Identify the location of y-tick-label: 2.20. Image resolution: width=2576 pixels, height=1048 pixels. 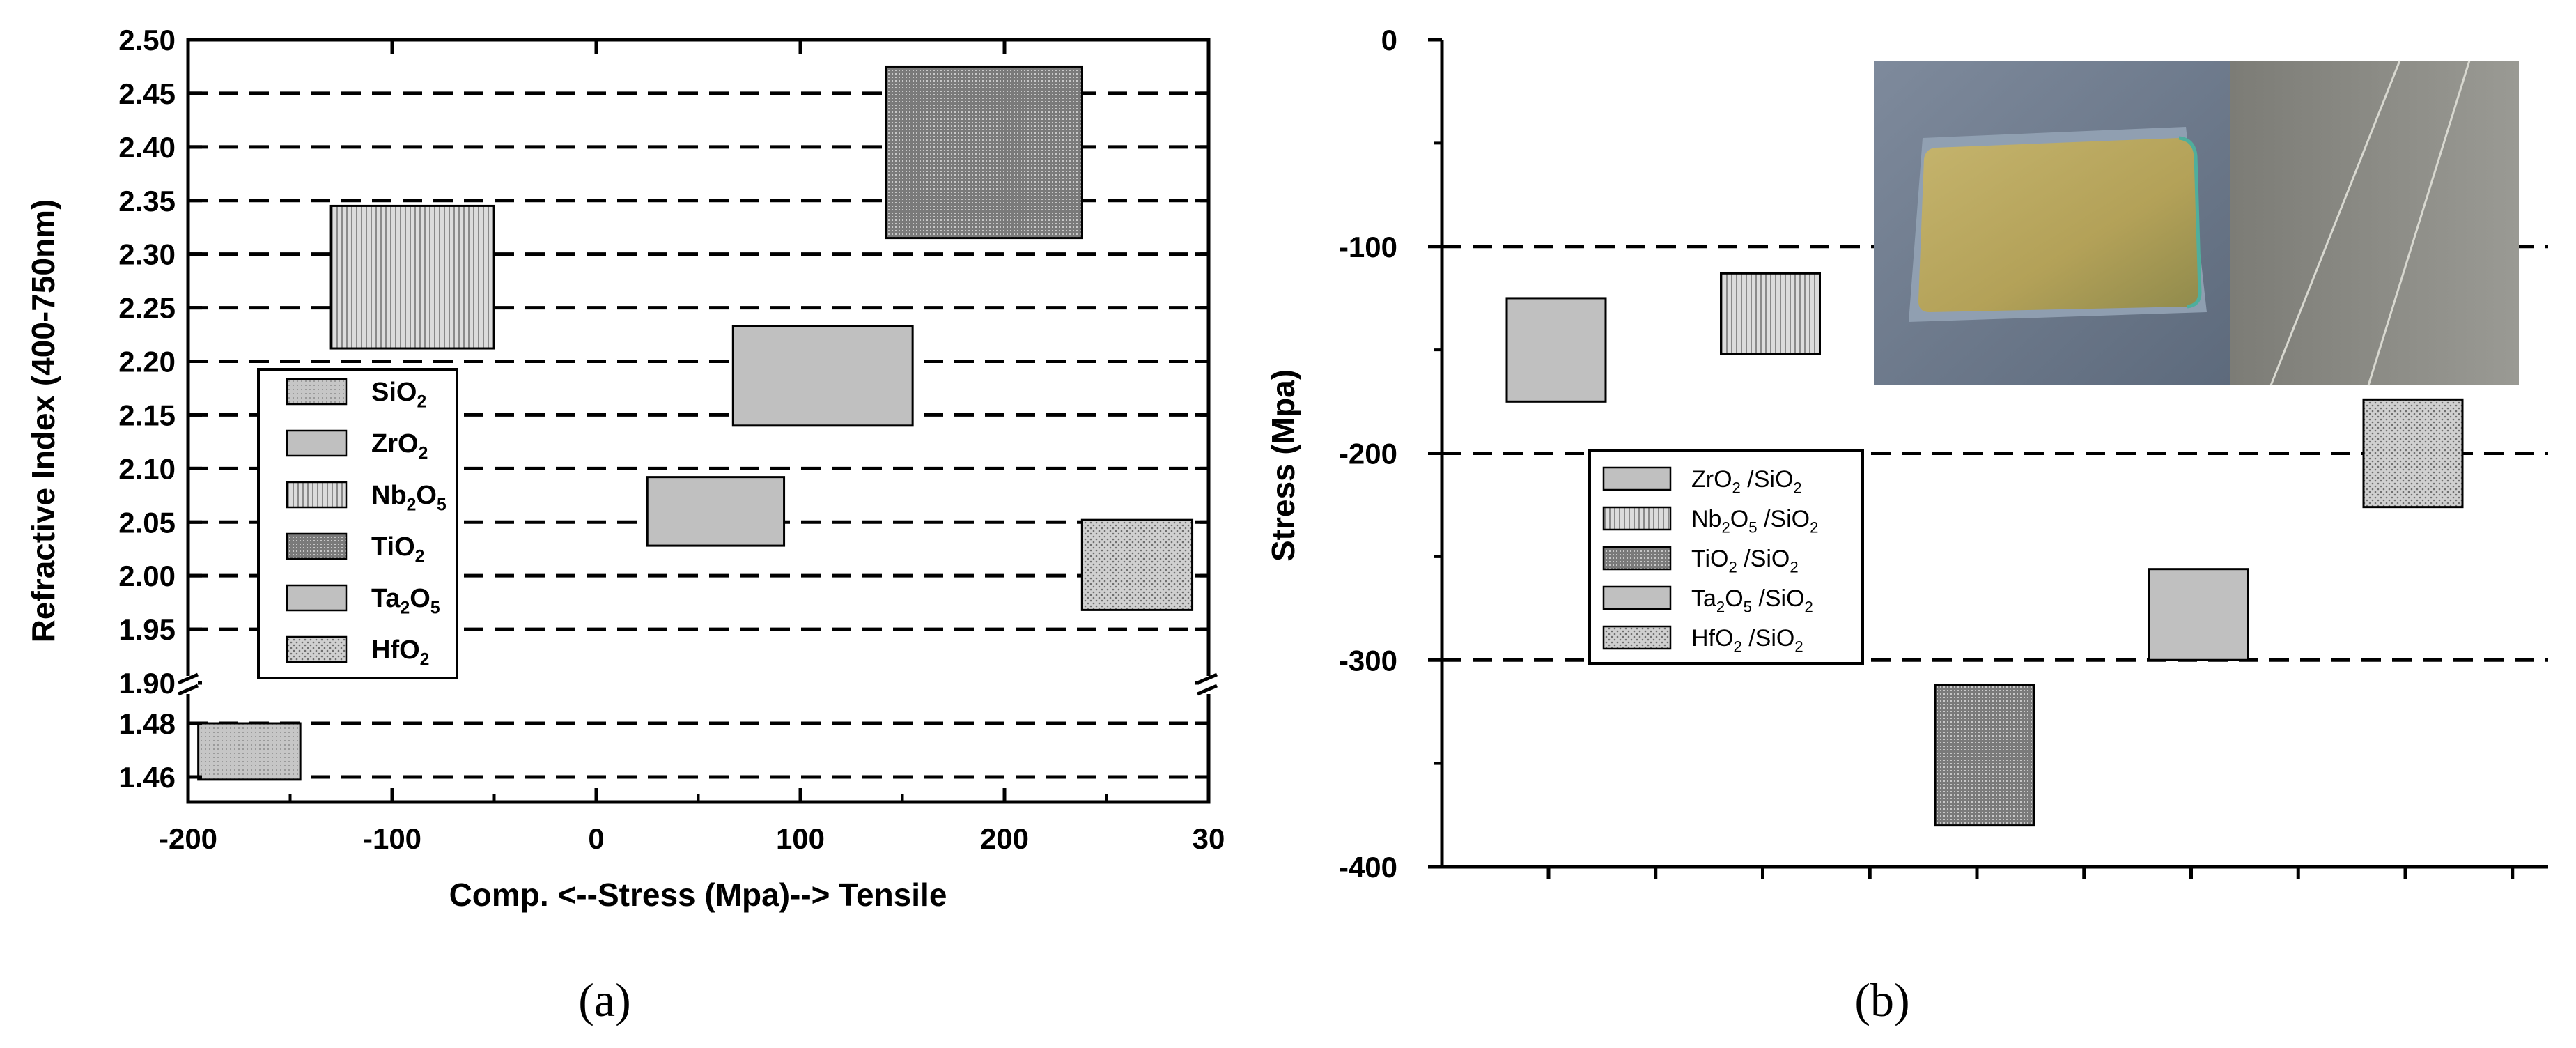
(147, 362).